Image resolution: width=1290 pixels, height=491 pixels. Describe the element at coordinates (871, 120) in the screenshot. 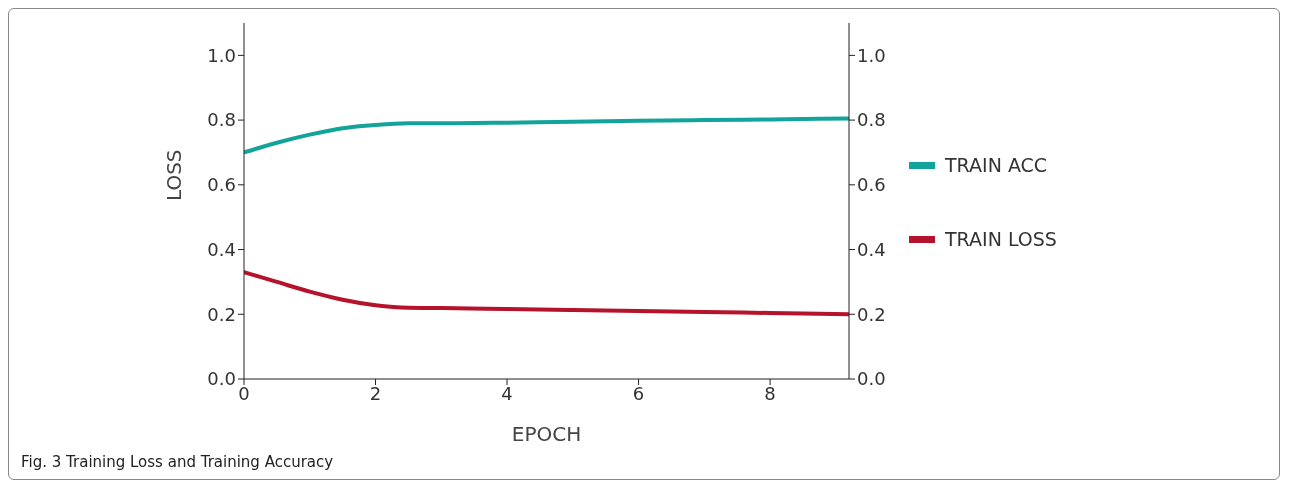

I see `y2-tick-label: 0.8` at that location.